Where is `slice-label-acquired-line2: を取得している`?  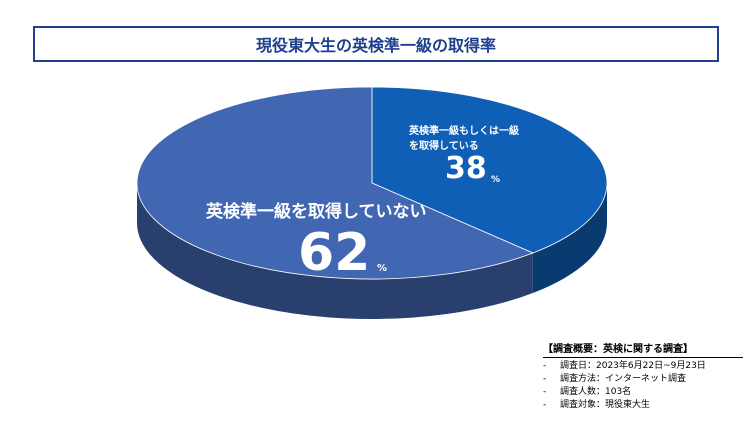
slice-label-acquired-line2: を取得している is located at coordinates (444, 146).